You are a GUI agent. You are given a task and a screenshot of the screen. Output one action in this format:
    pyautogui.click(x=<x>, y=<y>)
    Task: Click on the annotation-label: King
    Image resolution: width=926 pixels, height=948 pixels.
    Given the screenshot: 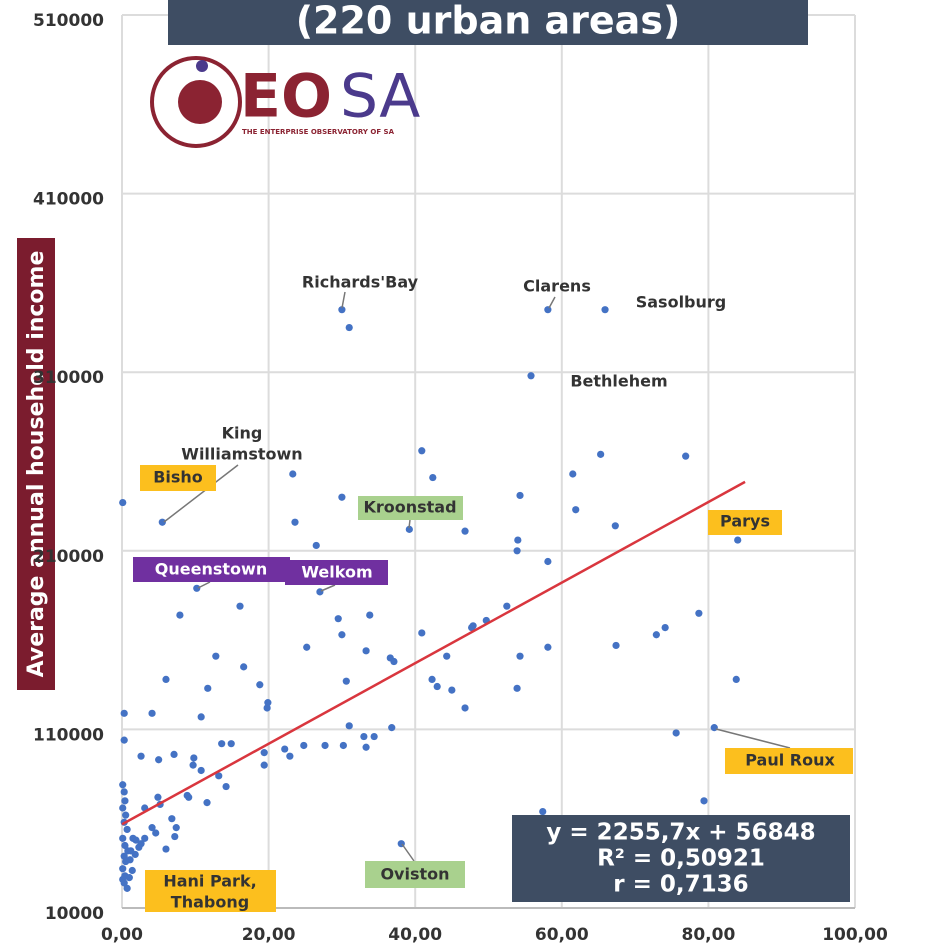 What is the action you would take?
    pyautogui.click(x=242, y=433)
    